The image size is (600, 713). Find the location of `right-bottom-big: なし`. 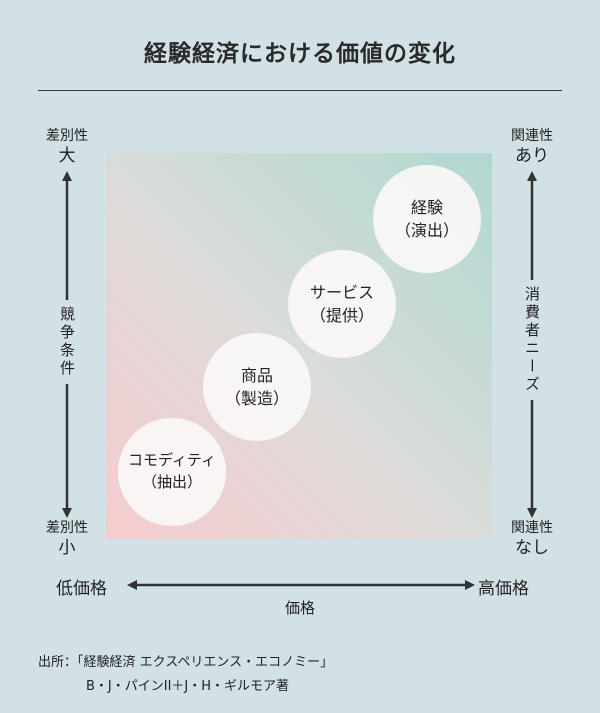

right-bottom-big: なし is located at coordinates (532, 547).